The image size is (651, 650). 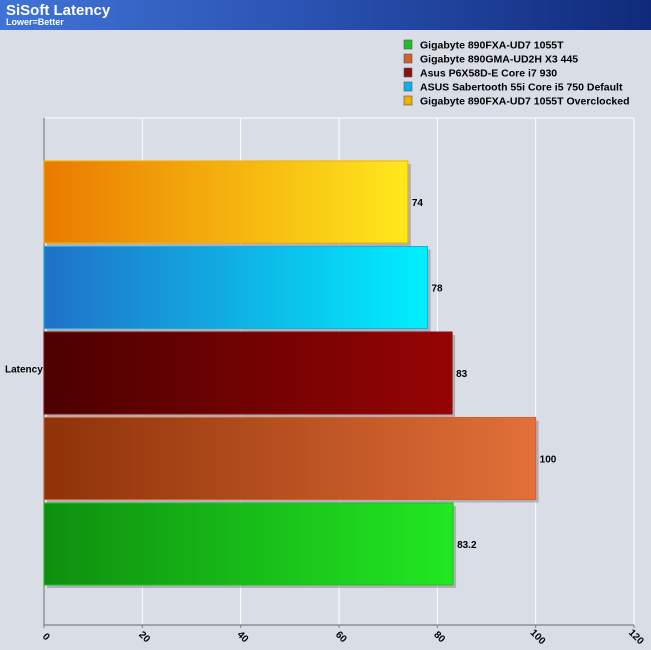 I want to click on x-tick-label: 60, so click(x=341, y=637).